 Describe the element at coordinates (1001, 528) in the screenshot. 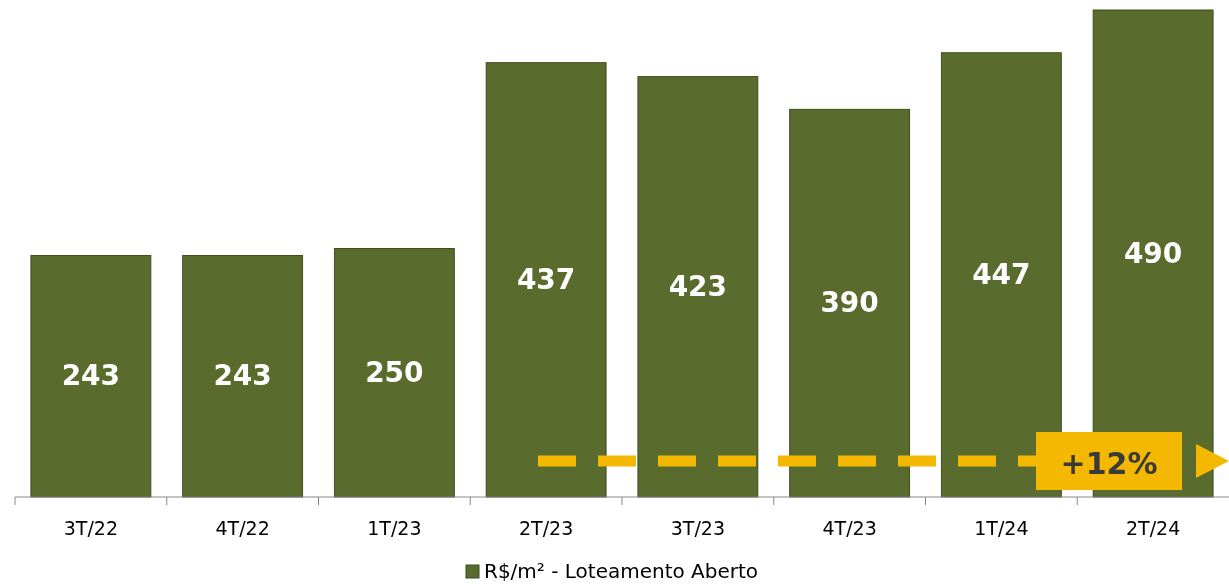

I see `x-tick-label: 1T/24` at that location.